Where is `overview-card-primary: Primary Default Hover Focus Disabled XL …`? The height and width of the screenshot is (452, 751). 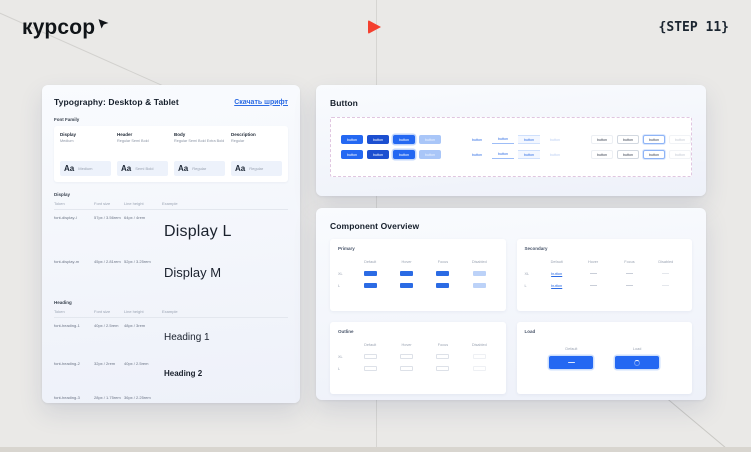
overview-card-primary: Primary Default Hover Focus Disabled XL … is located at coordinates (418, 275).